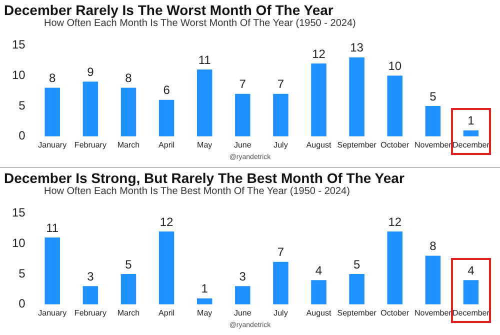  What do you see at coordinates (90, 71) in the screenshot?
I see `data-label: 9` at bounding box center [90, 71].